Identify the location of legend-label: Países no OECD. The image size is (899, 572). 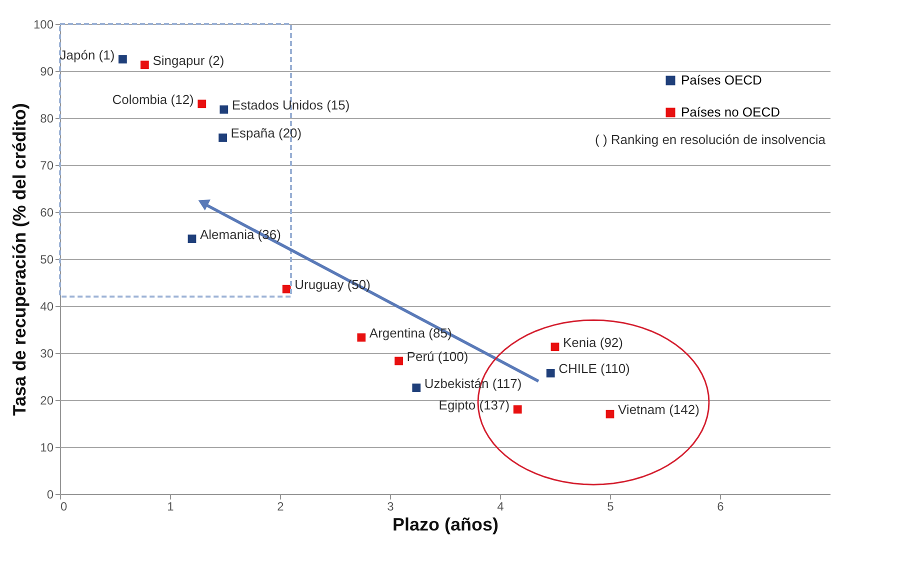
(730, 112).